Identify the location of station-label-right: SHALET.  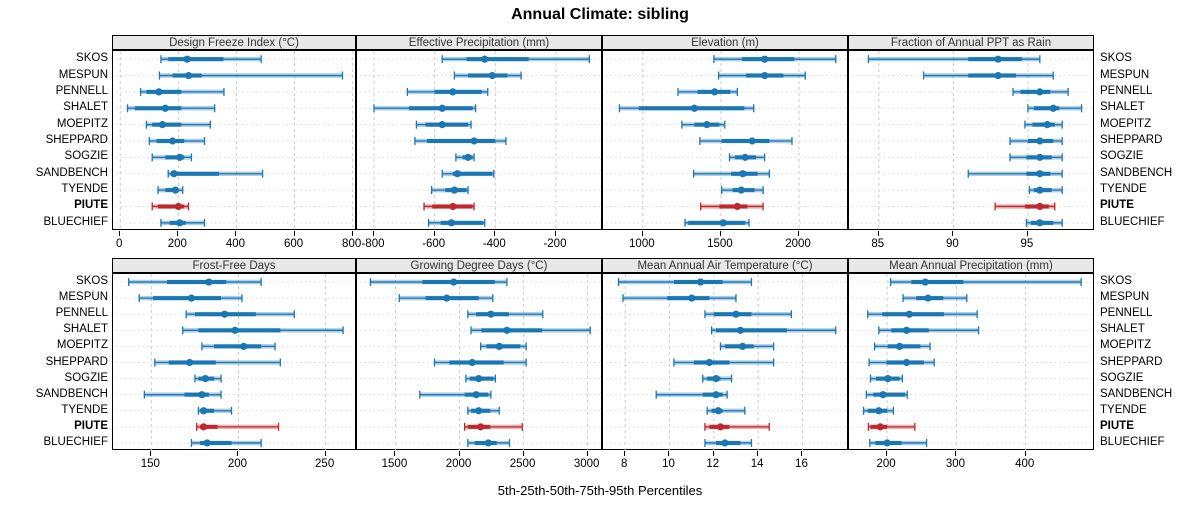
(1122, 329).